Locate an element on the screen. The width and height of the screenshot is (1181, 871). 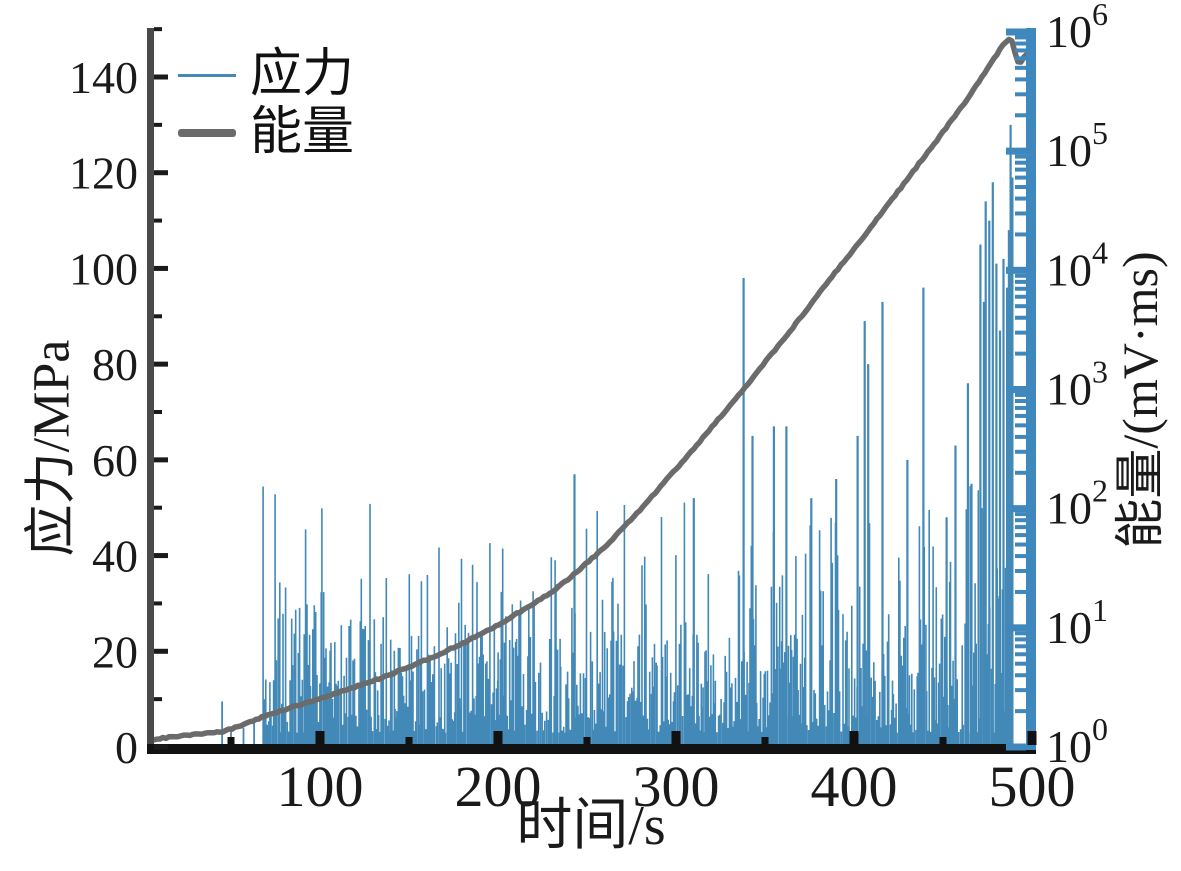
right-axis-ticks: 10⁰ 10¹ 10² 10³ 10⁴ 10⁵ 10⁶ is located at coordinates (1057, 386).